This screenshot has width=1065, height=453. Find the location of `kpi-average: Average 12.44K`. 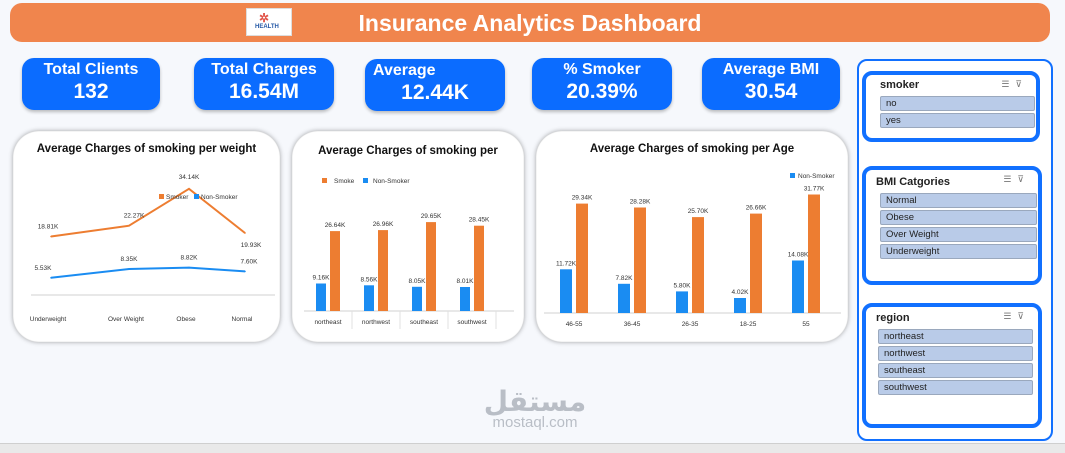

kpi-average: Average 12.44K is located at coordinates (435, 85).